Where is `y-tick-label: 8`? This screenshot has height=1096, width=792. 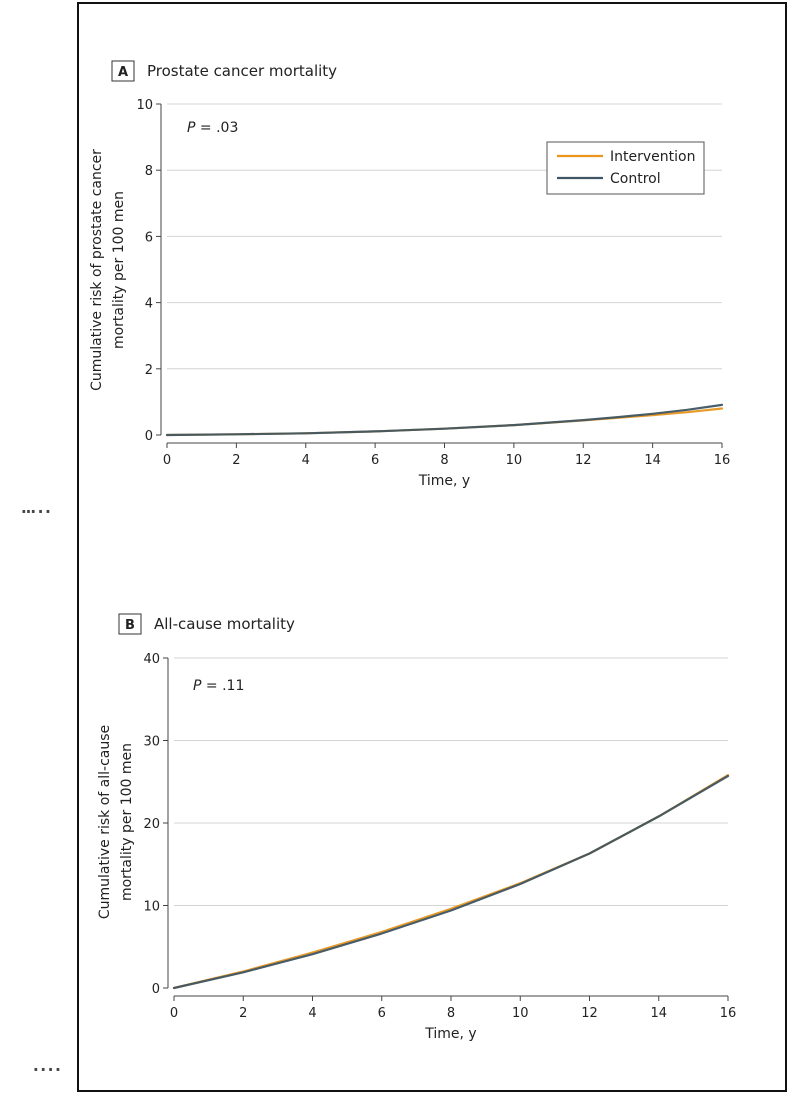
y-tick-label: 8 is located at coordinates (149, 171).